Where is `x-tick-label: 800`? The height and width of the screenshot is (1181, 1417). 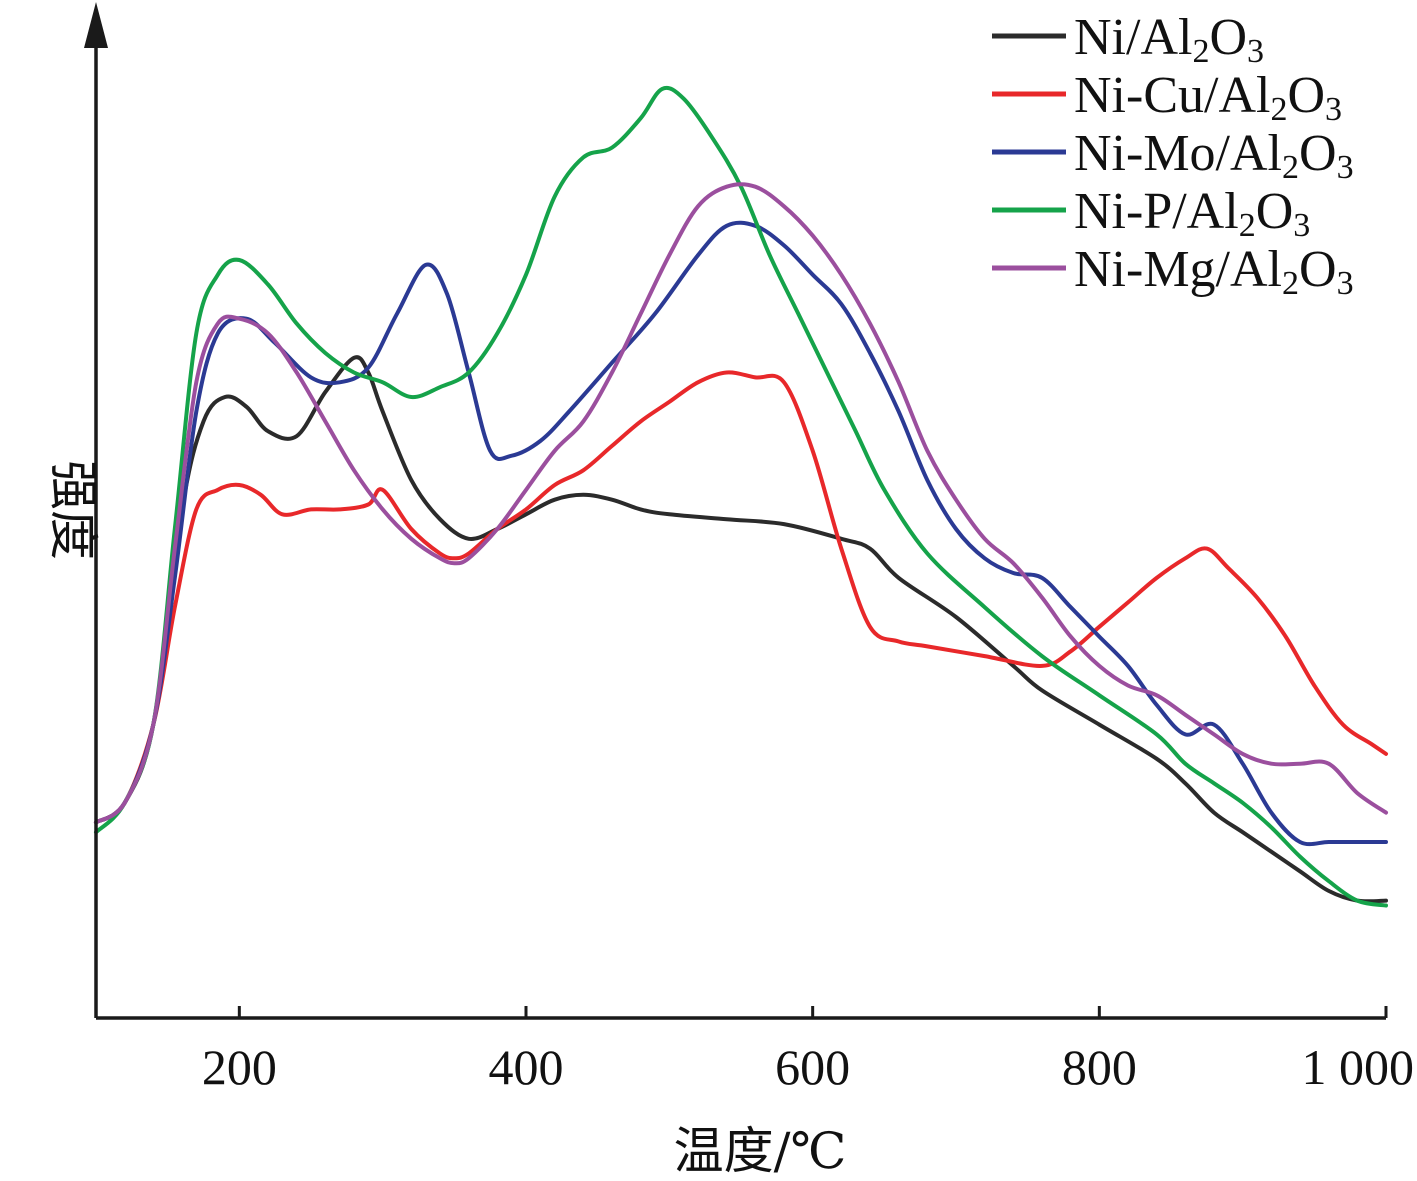
x-tick-label: 800 is located at coordinates (1099, 1067).